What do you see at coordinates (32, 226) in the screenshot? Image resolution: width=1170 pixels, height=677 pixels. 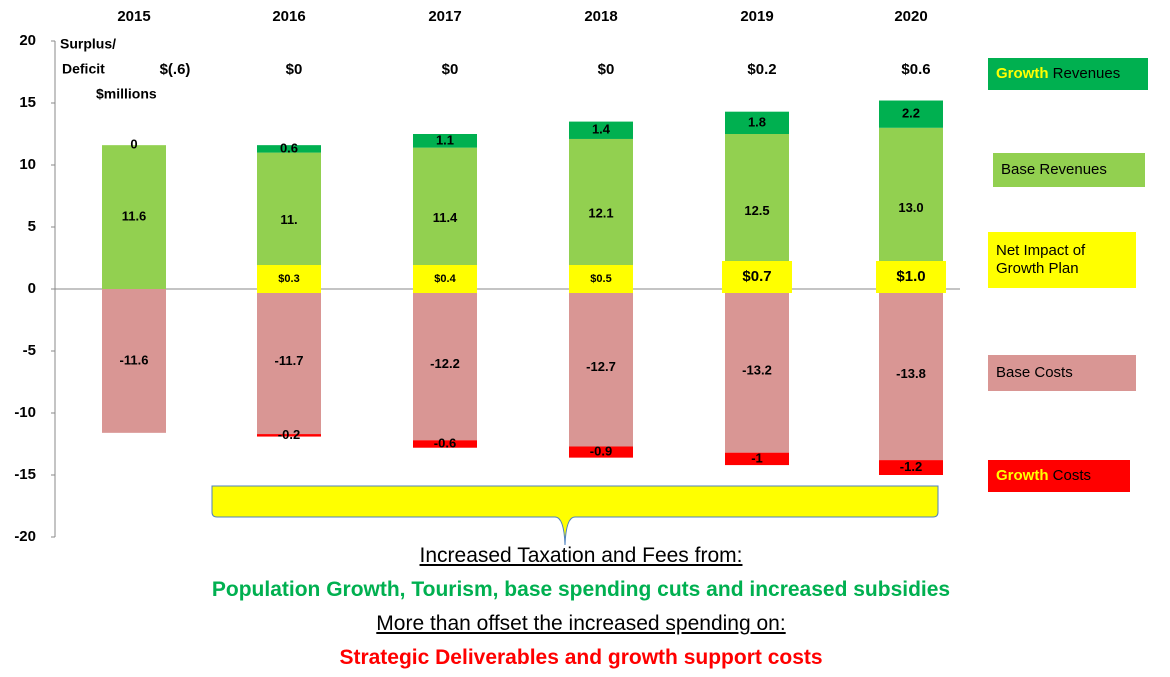 I see `y-tick-label: 5` at bounding box center [32, 226].